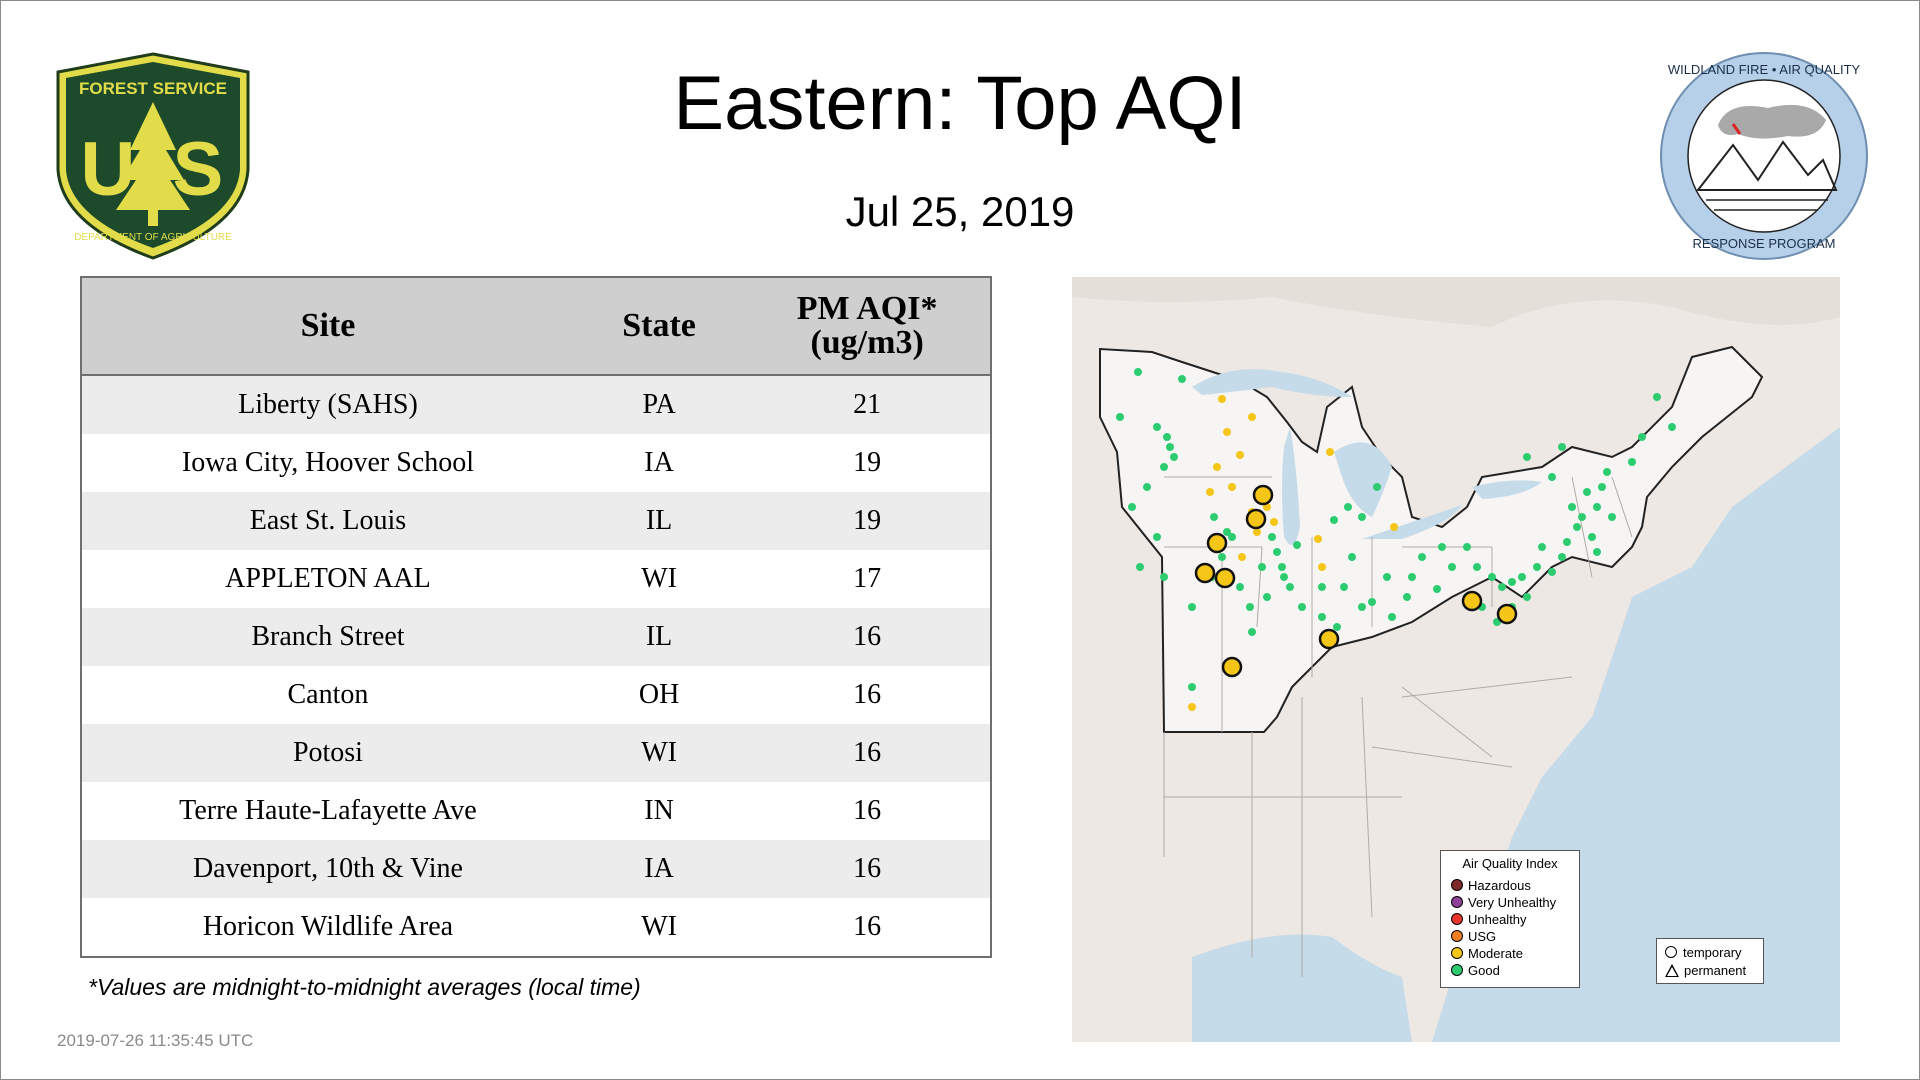  I want to click on good-sites, so click(1396, 529).